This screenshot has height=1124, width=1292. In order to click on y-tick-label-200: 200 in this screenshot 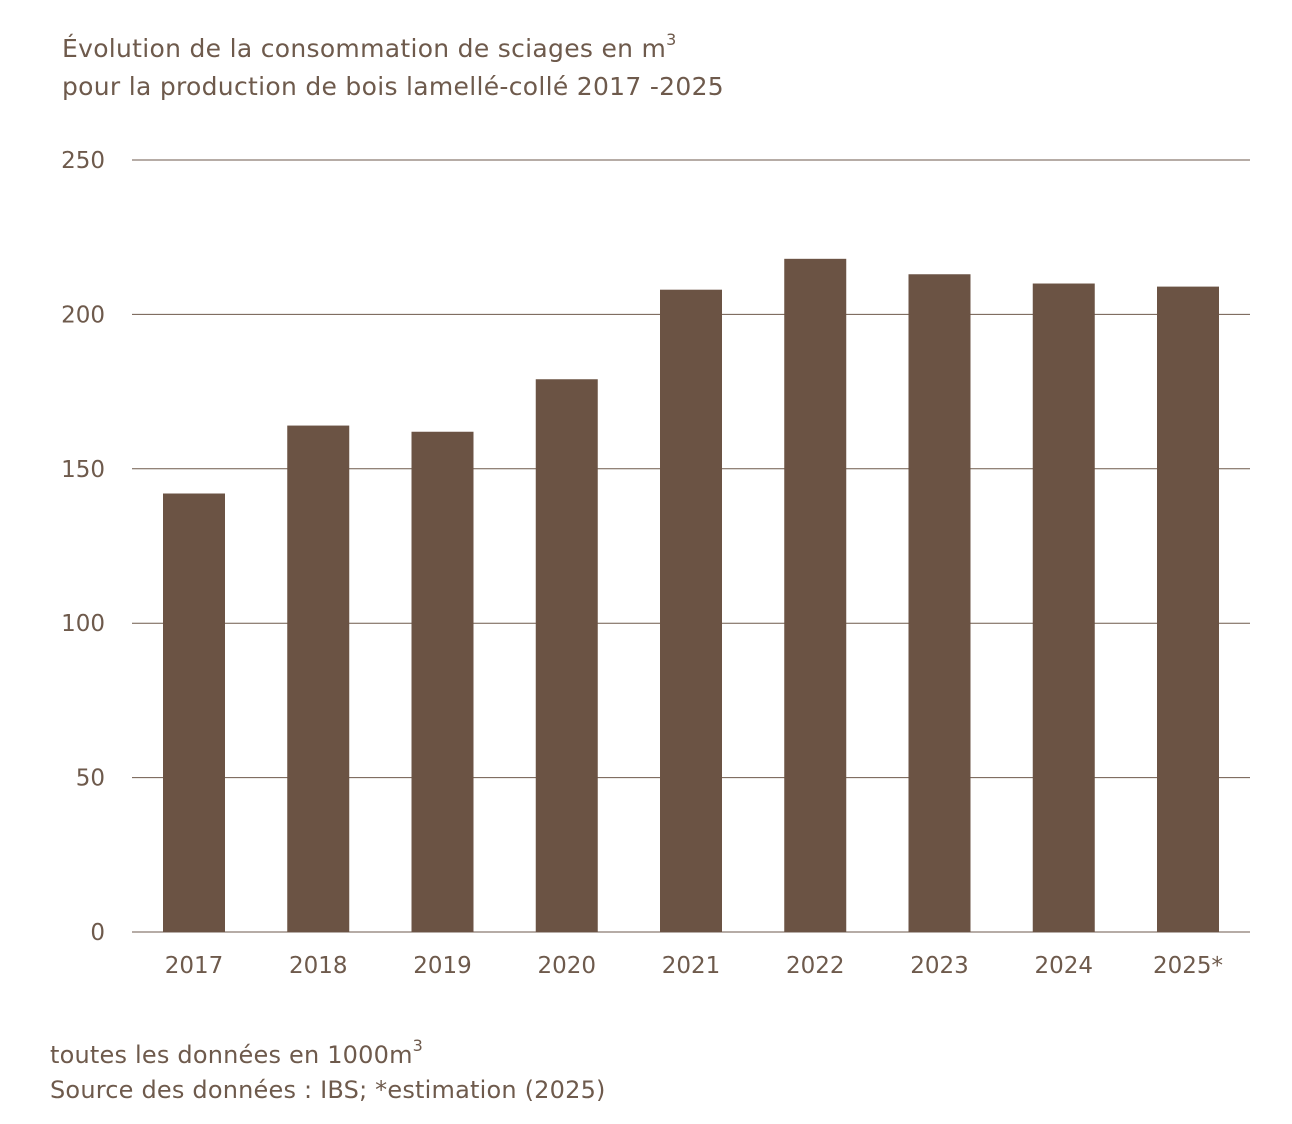, I will do `click(83, 315)`.